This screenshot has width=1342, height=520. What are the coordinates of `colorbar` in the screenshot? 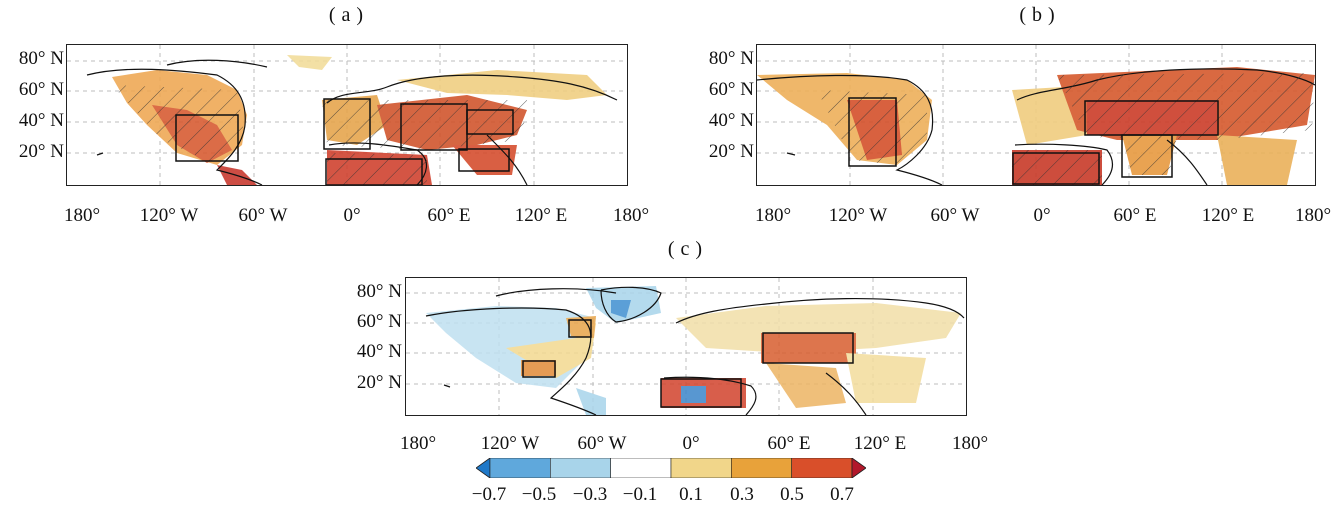 It's located at (671, 468).